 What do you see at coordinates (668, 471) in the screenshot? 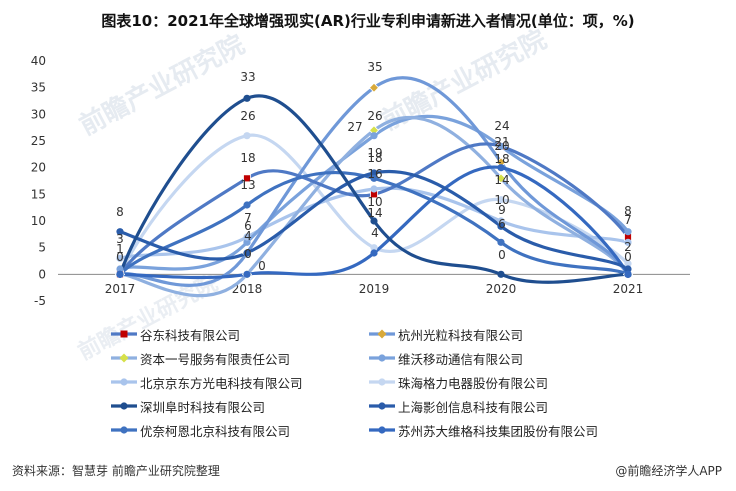
I see `brand-credit: @前瞻经济学人APP` at bounding box center [668, 471].